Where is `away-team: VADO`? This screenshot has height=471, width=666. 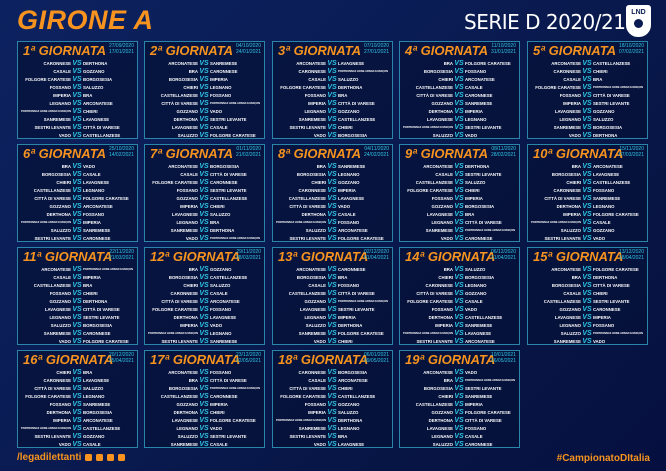
away-team: VADO is located at coordinates (599, 239).